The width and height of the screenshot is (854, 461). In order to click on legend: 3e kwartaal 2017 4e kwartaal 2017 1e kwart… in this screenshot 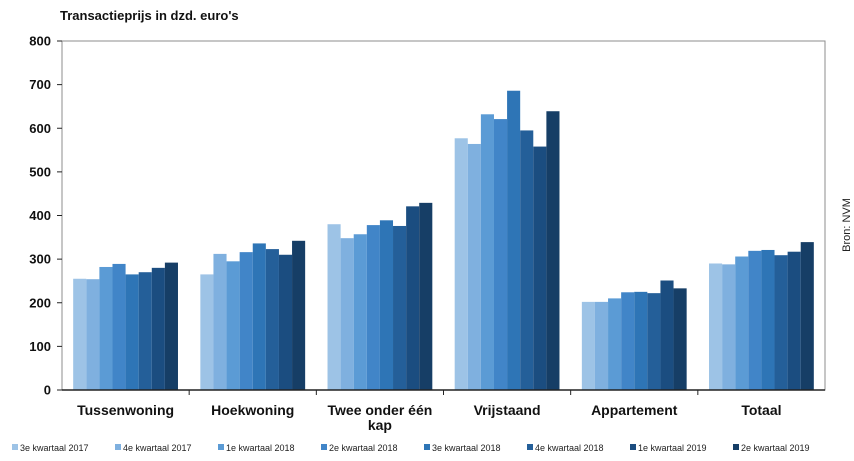, I will do `click(411, 448)`.